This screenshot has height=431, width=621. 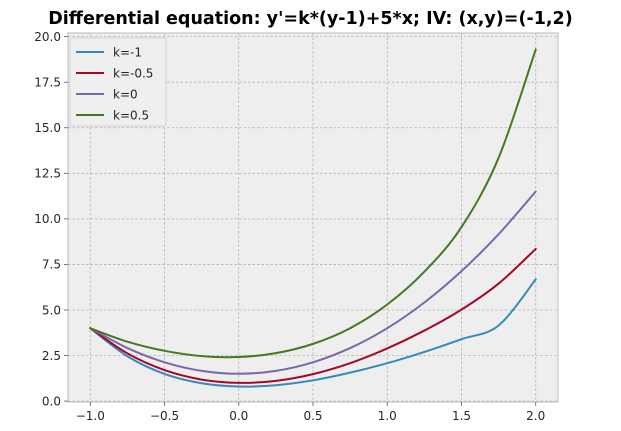 I want to click on legend-label: k=0.5, so click(x=131, y=115).